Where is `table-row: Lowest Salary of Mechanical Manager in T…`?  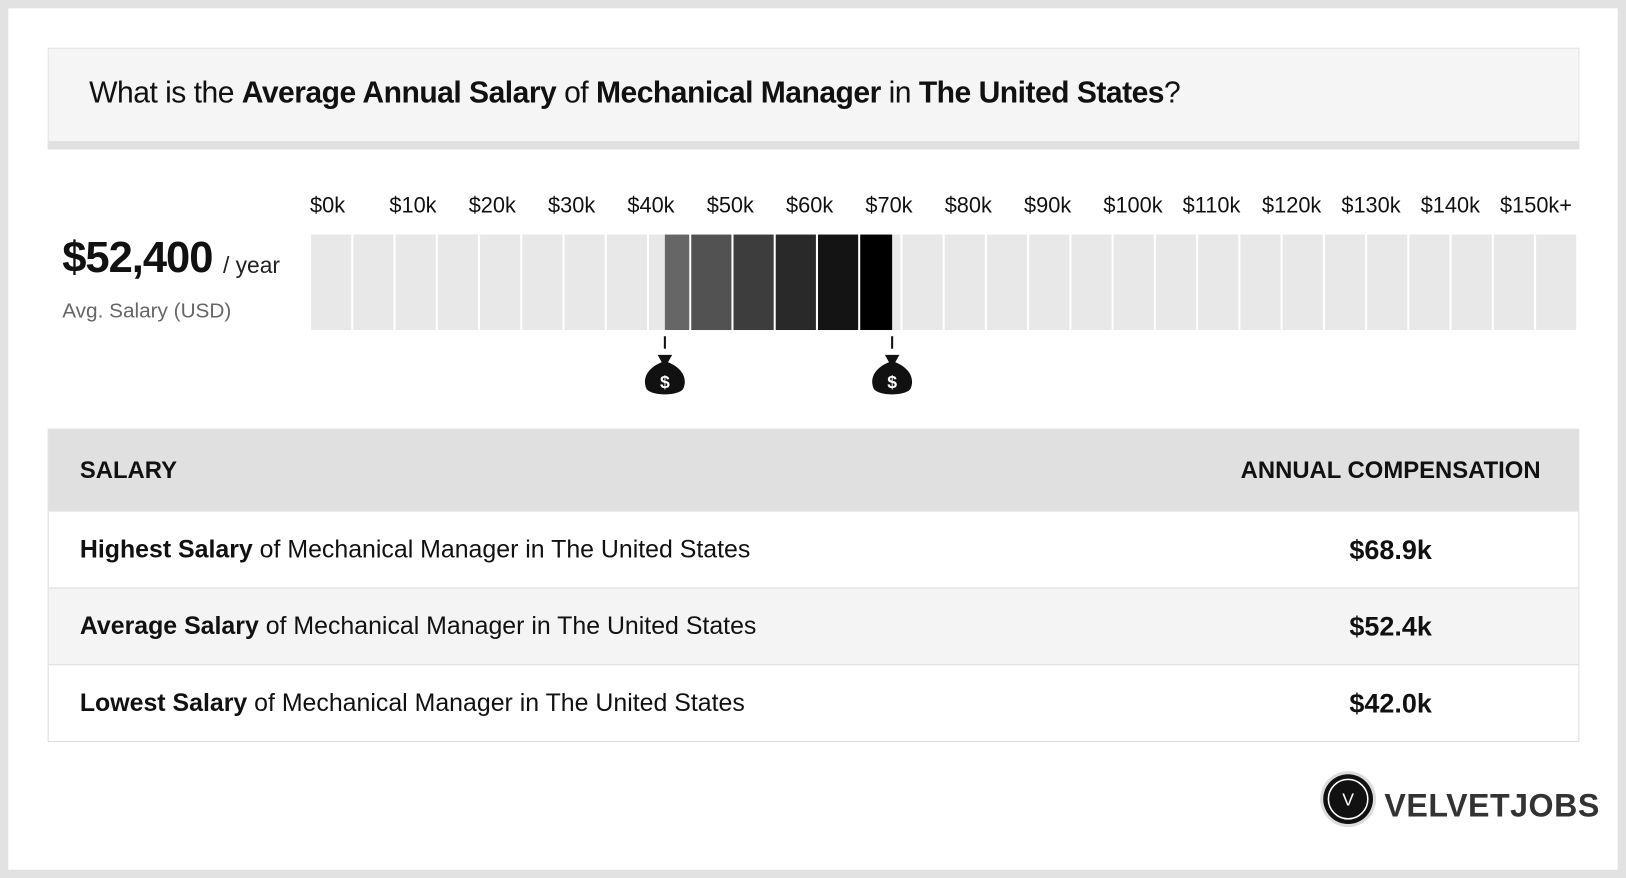 table-row: Lowest Salary of Mechanical Manager in T… is located at coordinates (813, 702).